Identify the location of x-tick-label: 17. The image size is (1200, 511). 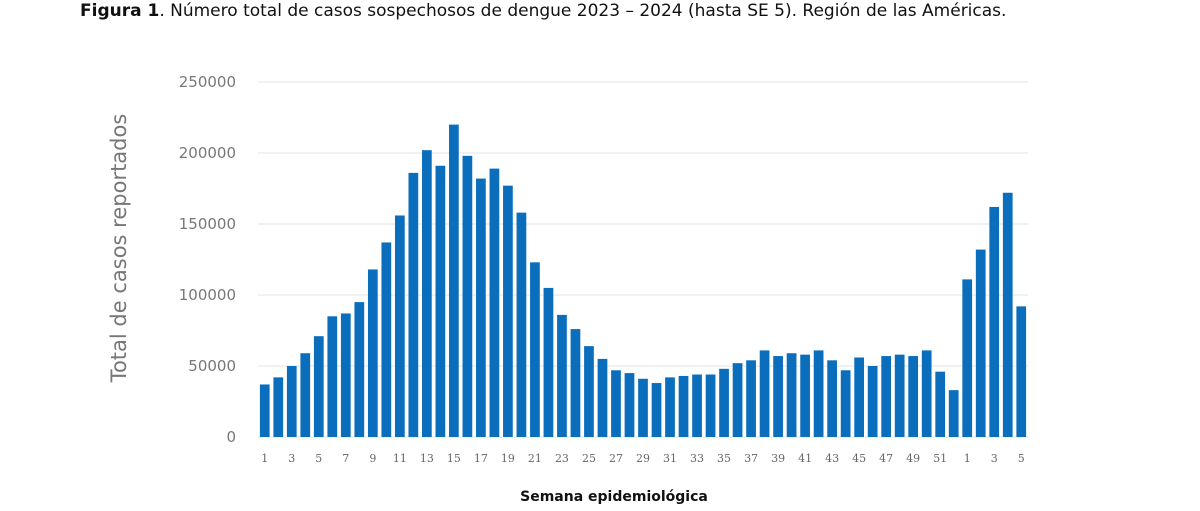
(481, 458).